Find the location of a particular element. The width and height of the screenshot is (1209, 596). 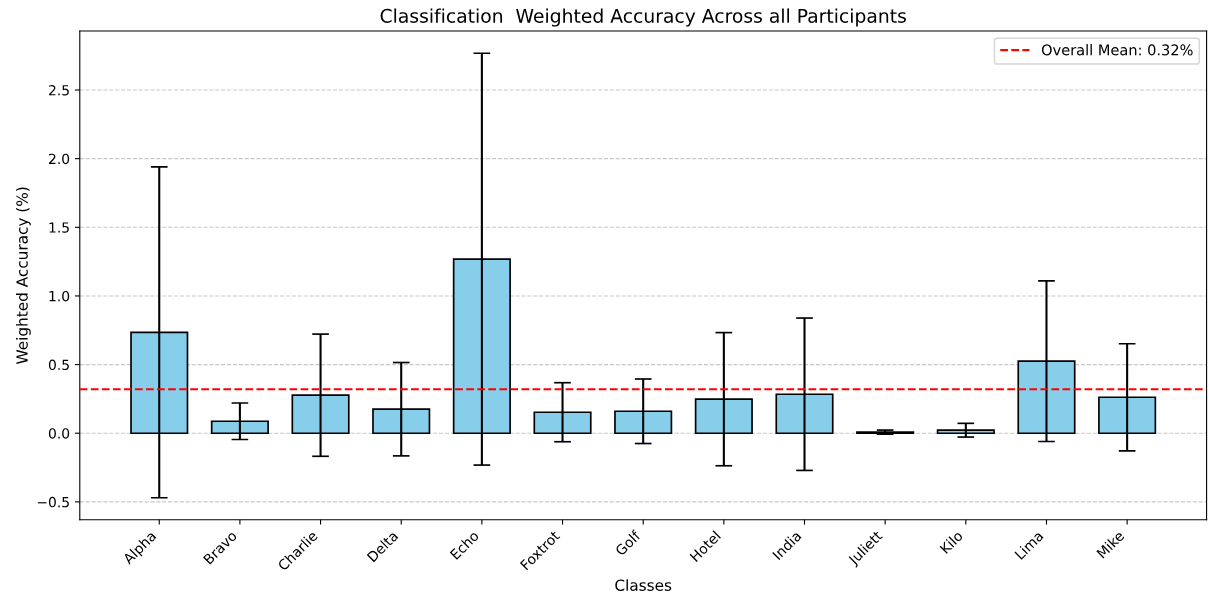

y-tick-label: 1.0 is located at coordinates (59, 296).